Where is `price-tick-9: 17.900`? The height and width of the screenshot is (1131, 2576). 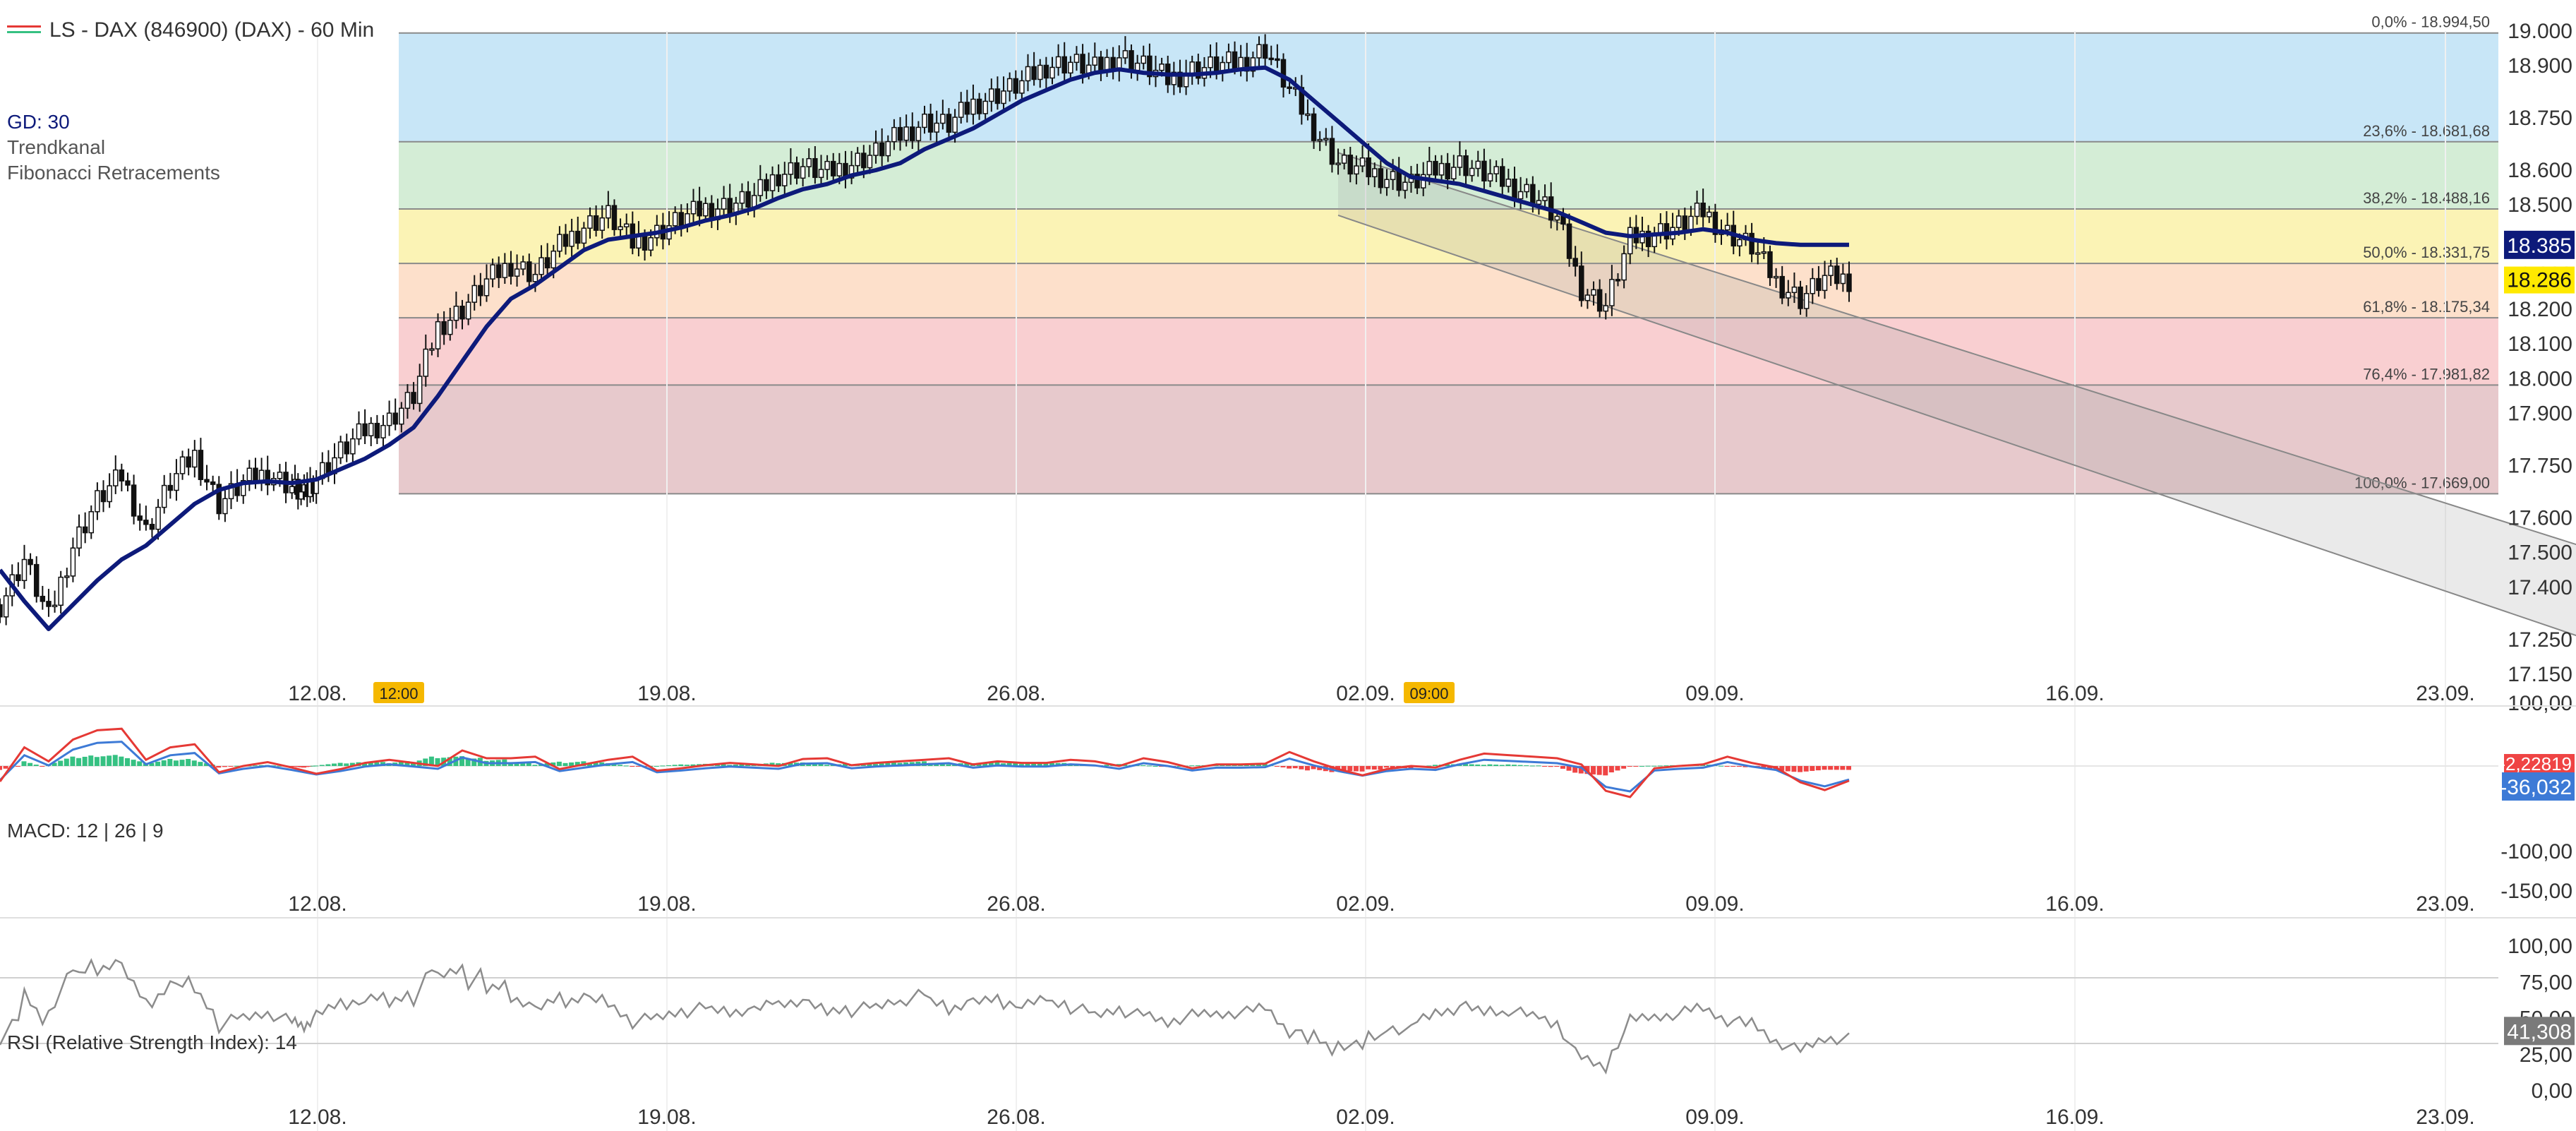 price-tick-9: 17.900 is located at coordinates (2540, 414).